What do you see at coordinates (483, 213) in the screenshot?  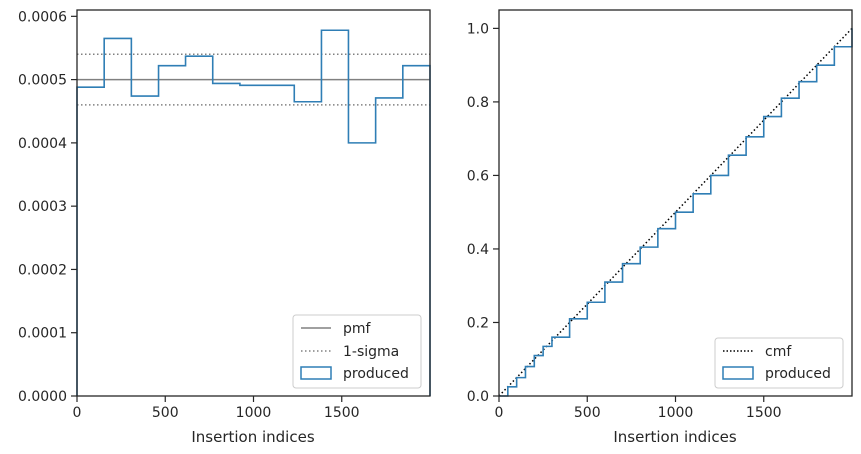 I see `y-axis-ticks: 0.0 0.2 0.4 0.6 0.8 1.0` at bounding box center [483, 213].